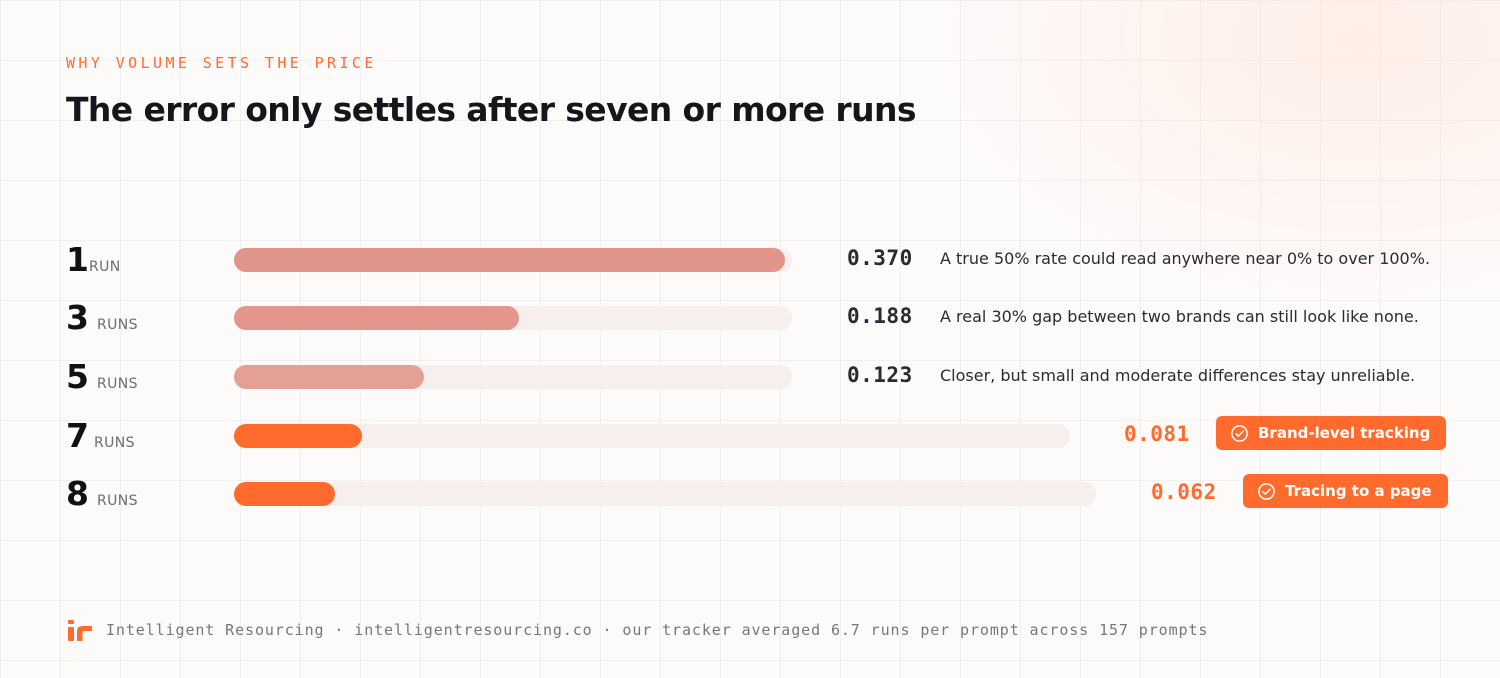  I want to click on chart-row-8: 8 RUNS 0.062 Tracing to a page, so click(750, 494).